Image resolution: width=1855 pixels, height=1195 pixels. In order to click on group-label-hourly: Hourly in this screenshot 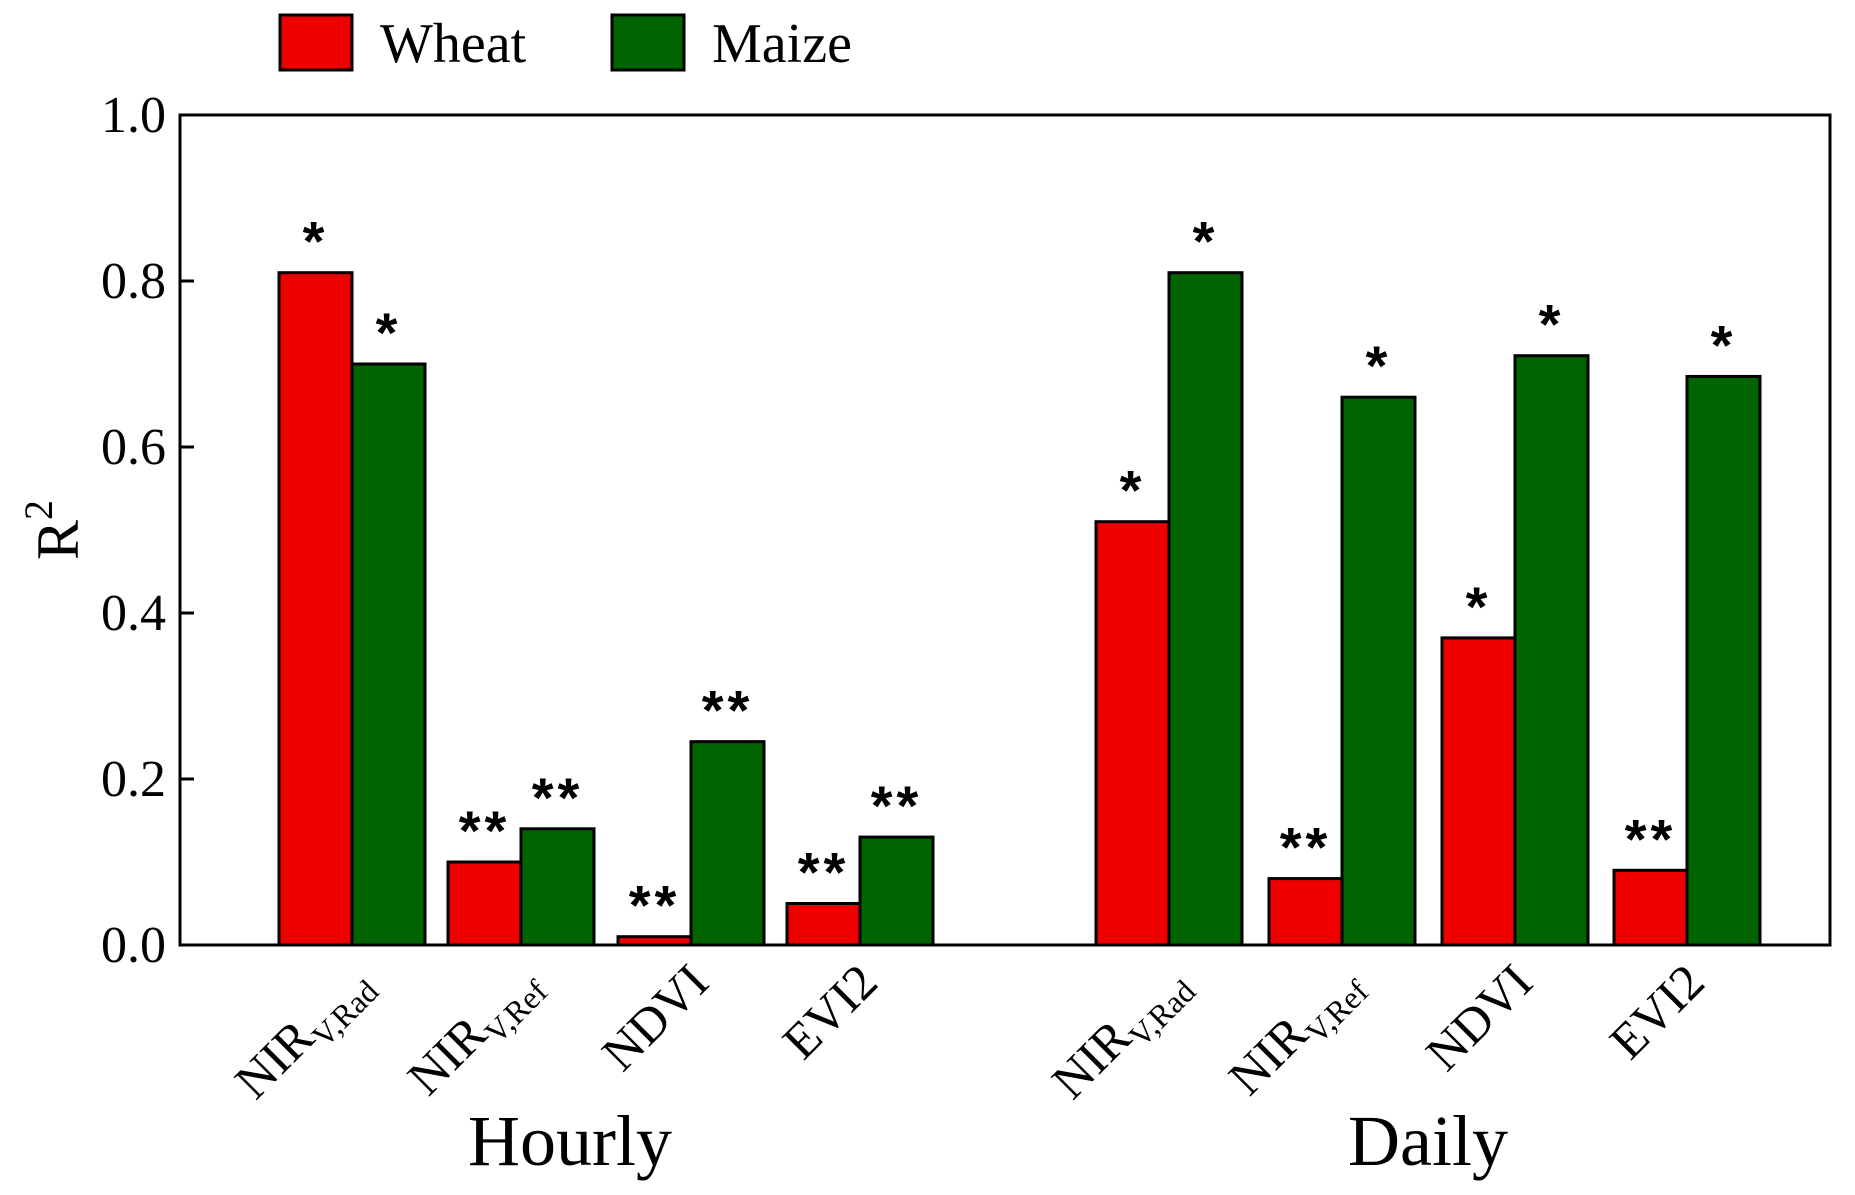, I will do `click(570, 1141)`.